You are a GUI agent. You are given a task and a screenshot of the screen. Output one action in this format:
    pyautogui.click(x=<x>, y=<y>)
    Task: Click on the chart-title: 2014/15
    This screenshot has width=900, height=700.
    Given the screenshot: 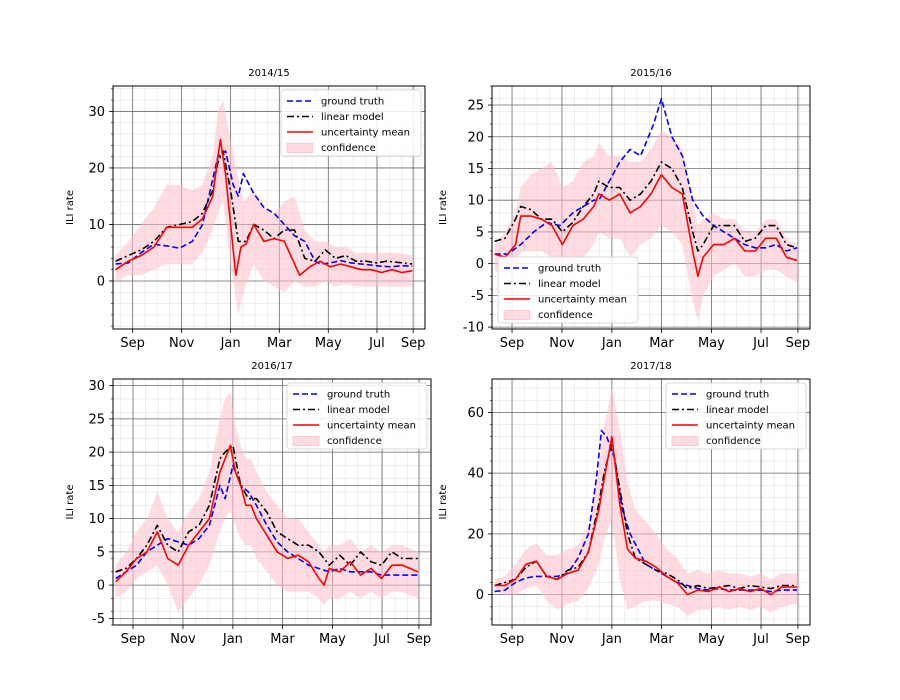 What is the action you would take?
    pyautogui.click(x=269, y=73)
    